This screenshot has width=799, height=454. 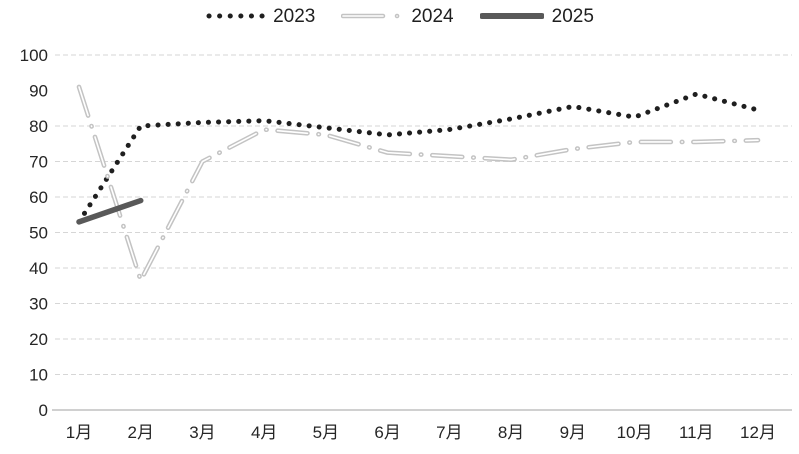 What do you see at coordinates (387, 432) in the screenshot?
I see `x-tick-label-6月: 6月` at bounding box center [387, 432].